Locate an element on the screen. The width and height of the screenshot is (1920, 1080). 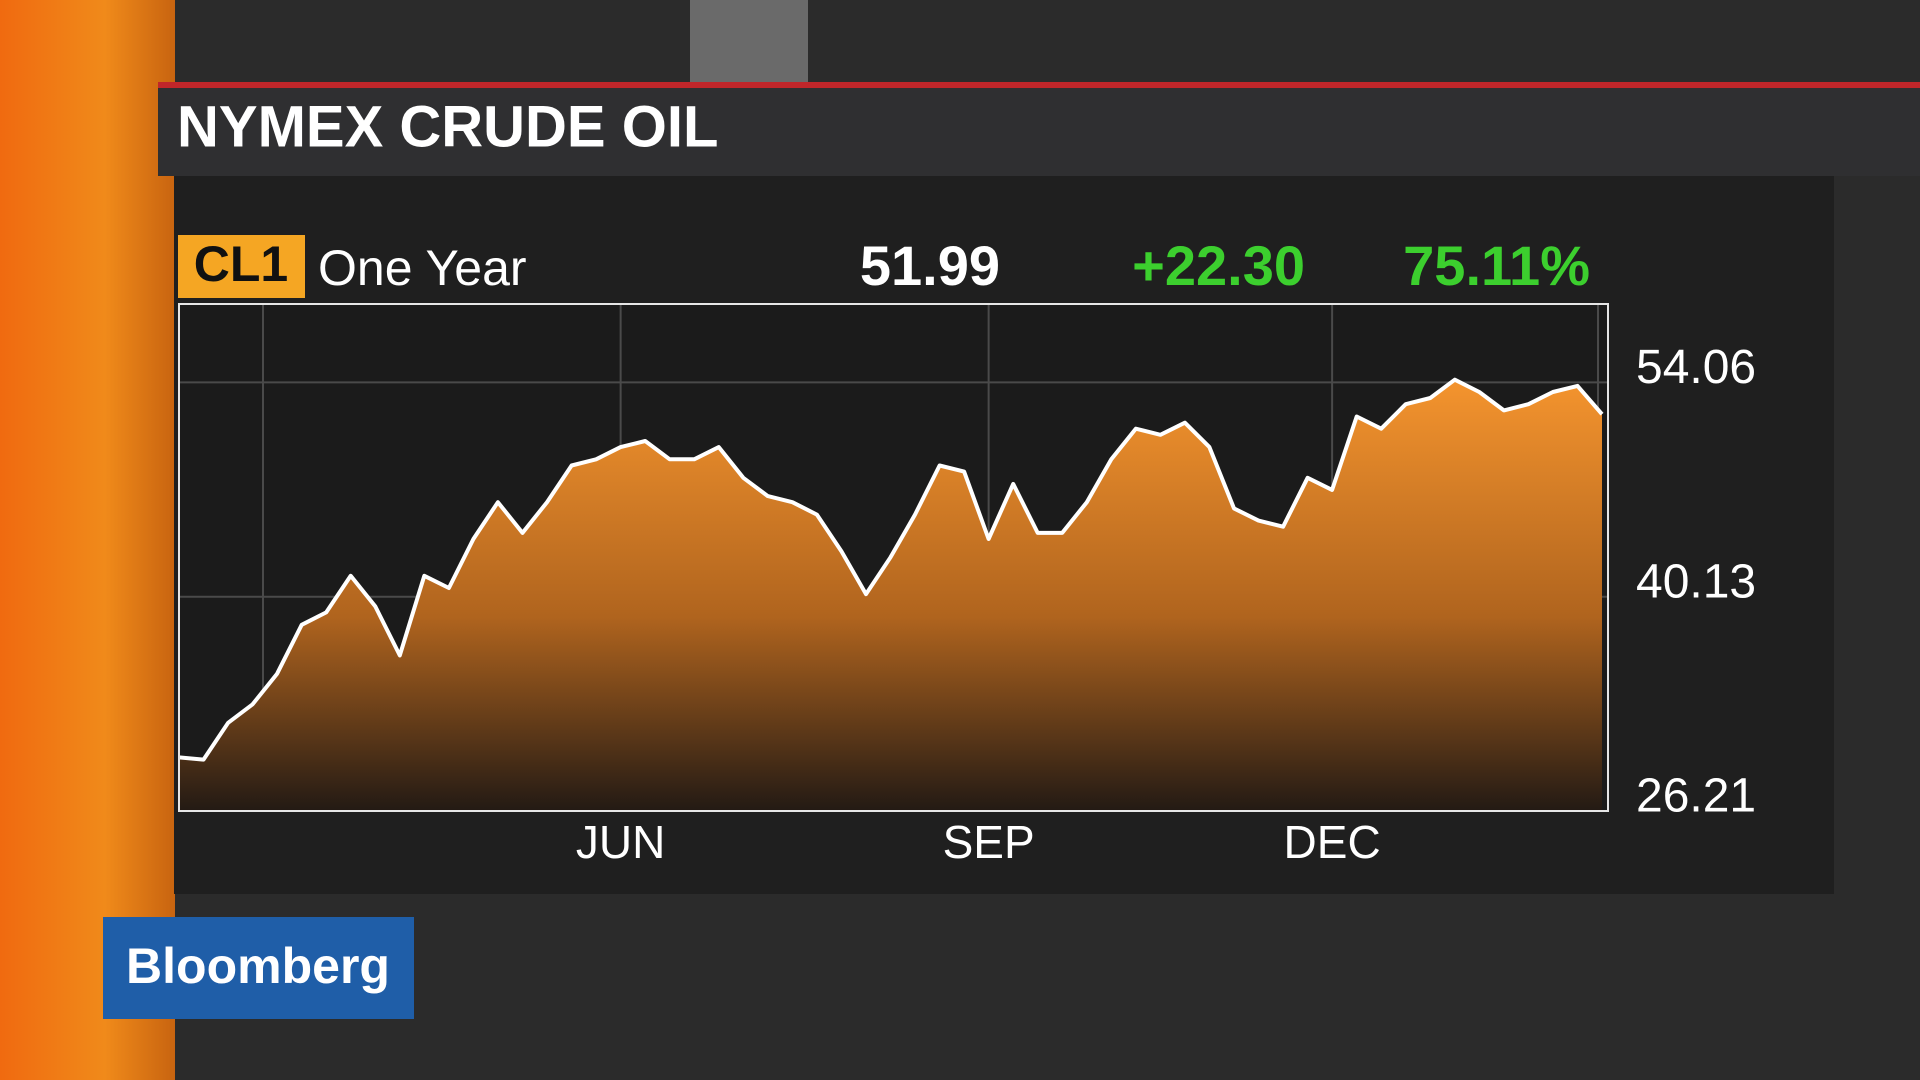
red-rule is located at coordinates (1039, 85).